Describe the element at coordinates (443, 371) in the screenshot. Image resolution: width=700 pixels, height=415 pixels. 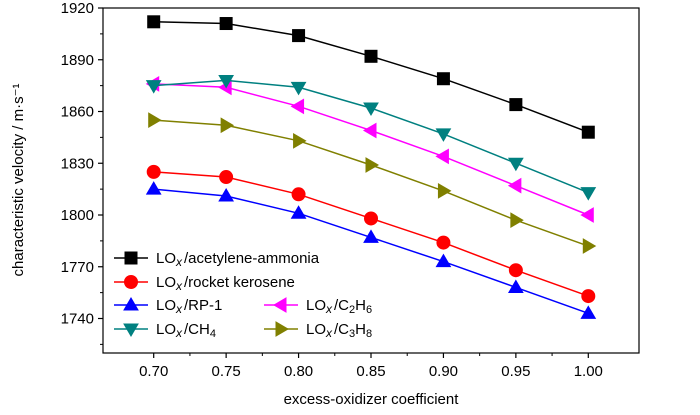
I see `x-tick-label: 0.90` at that location.